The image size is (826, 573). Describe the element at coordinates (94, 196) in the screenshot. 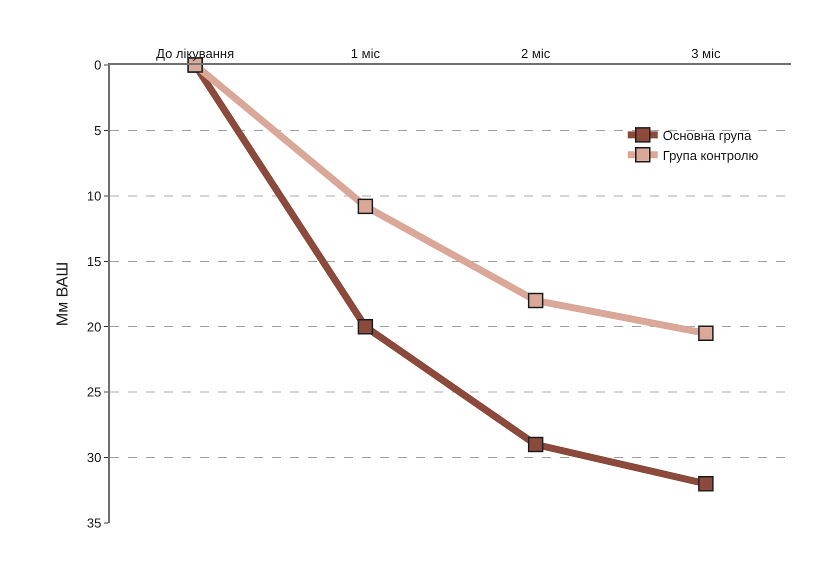

I see `y-tick-label: 10` at that location.